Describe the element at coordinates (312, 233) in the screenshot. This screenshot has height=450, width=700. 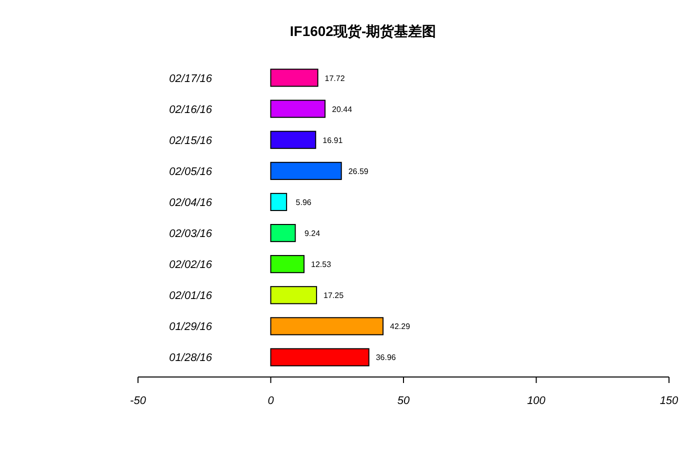
I see `data-label: 9.24` at that location.